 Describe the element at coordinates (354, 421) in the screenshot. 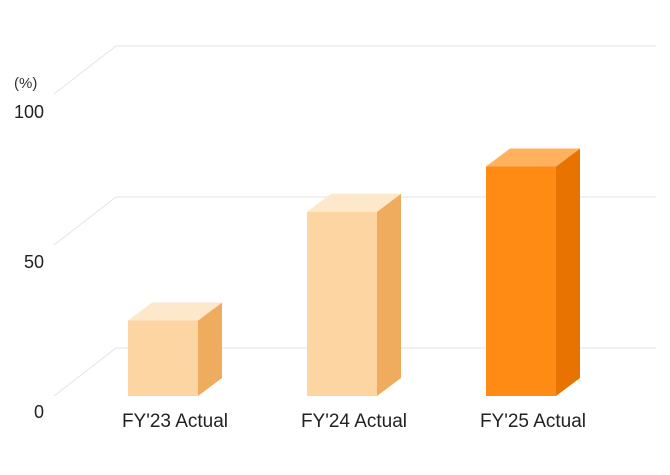

I see `x-category-label-fy24: FY'24 Actual` at that location.